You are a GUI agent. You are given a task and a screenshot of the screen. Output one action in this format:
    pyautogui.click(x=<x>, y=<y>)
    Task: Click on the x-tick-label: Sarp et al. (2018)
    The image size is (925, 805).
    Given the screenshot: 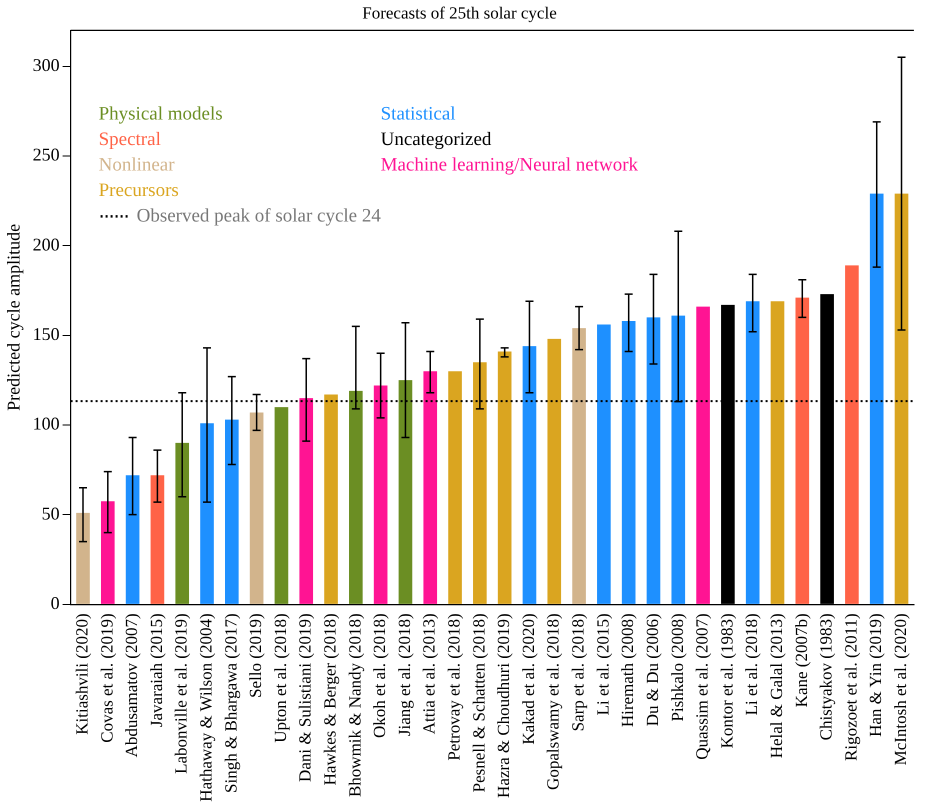 What is the action you would take?
    pyautogui.click(x=578, y=672)
    